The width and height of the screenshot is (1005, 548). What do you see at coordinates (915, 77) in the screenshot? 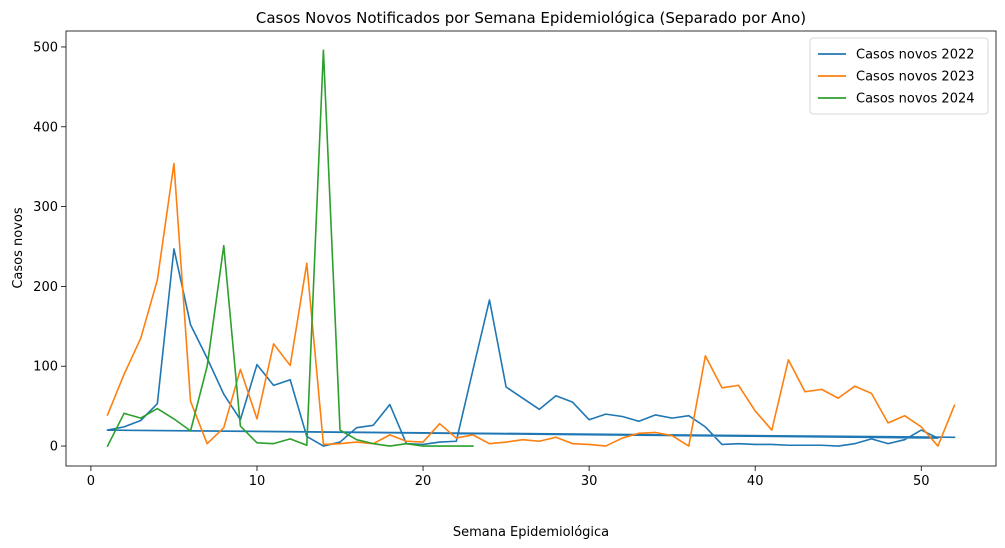
I see `legend-entry: Casos novos 2023` at bounding box center [915, 77].